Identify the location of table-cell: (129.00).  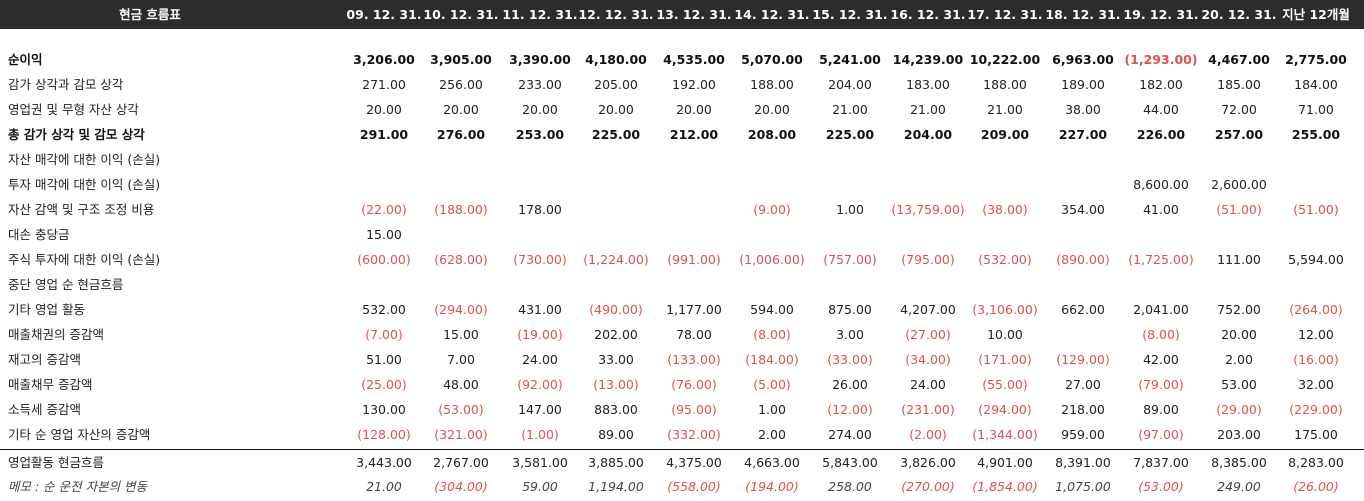
(1083, 359).